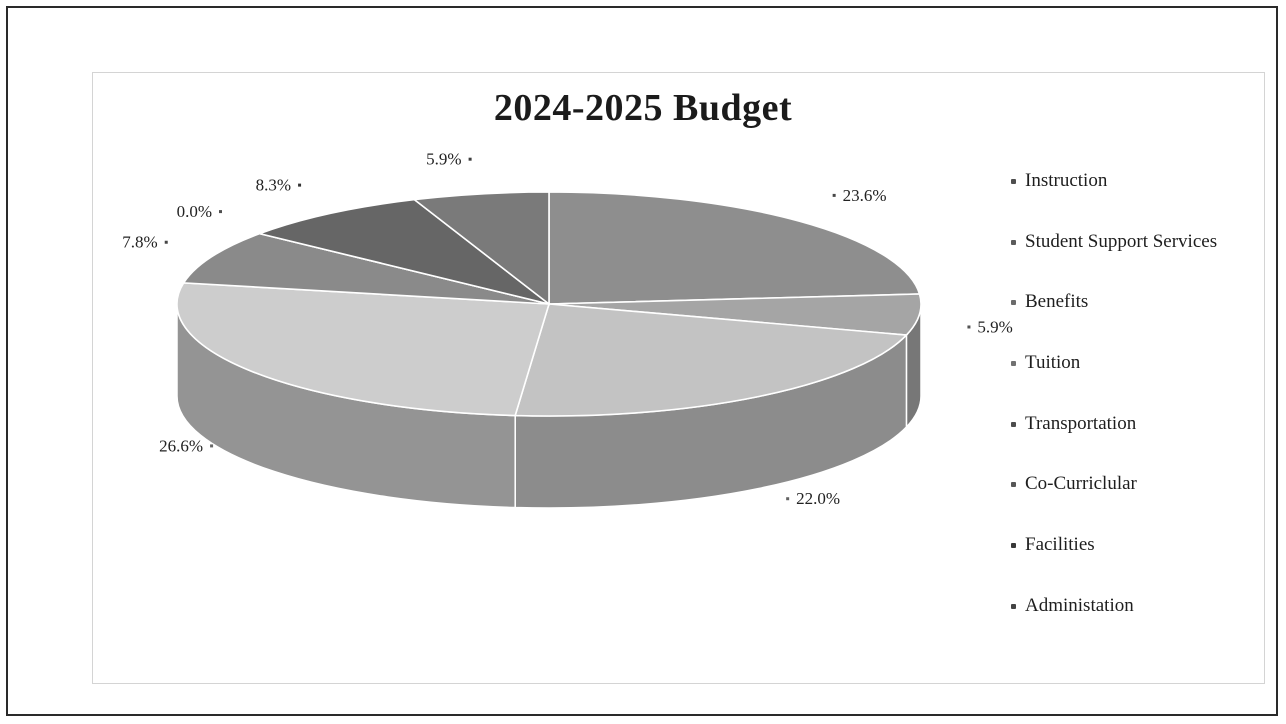 The width and height of the screenshot is (1286, 724). I want to click on legend-label: Transportation, so click(1081, 423).